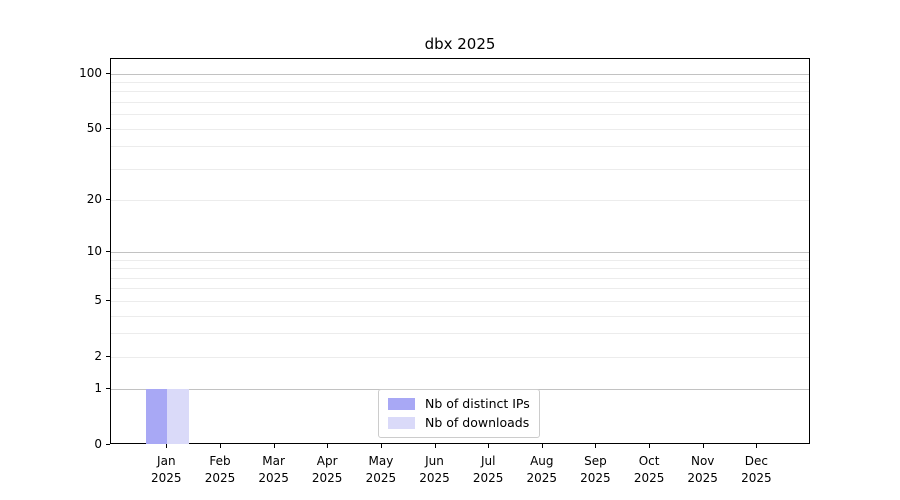 The height and width of the screenshot is (500, 900). Describe the element at coordinates (477, 403) in the screenshot. I see `legend-label-distinct-ips: Nb of distinct IPs` at that location.